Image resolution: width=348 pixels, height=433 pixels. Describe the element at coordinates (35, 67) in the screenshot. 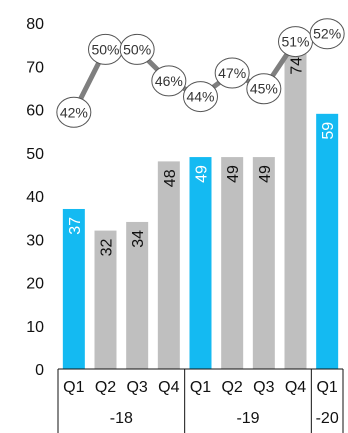

I see `y-tick-label: 70` at that location.